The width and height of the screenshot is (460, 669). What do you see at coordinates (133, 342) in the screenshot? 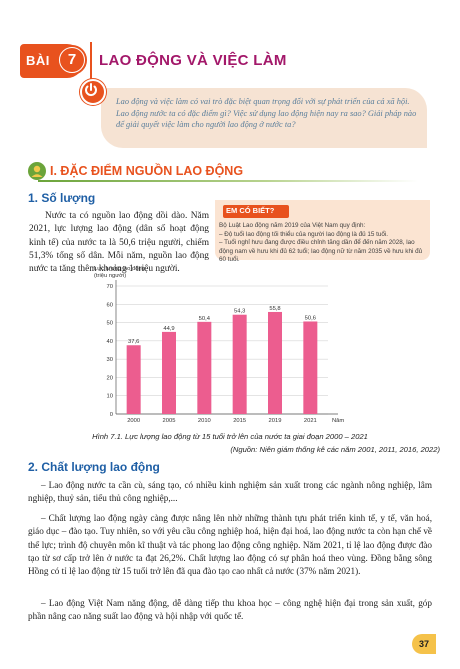
I see `bar-value-label: 37,6` at bounding box center [133, 342].